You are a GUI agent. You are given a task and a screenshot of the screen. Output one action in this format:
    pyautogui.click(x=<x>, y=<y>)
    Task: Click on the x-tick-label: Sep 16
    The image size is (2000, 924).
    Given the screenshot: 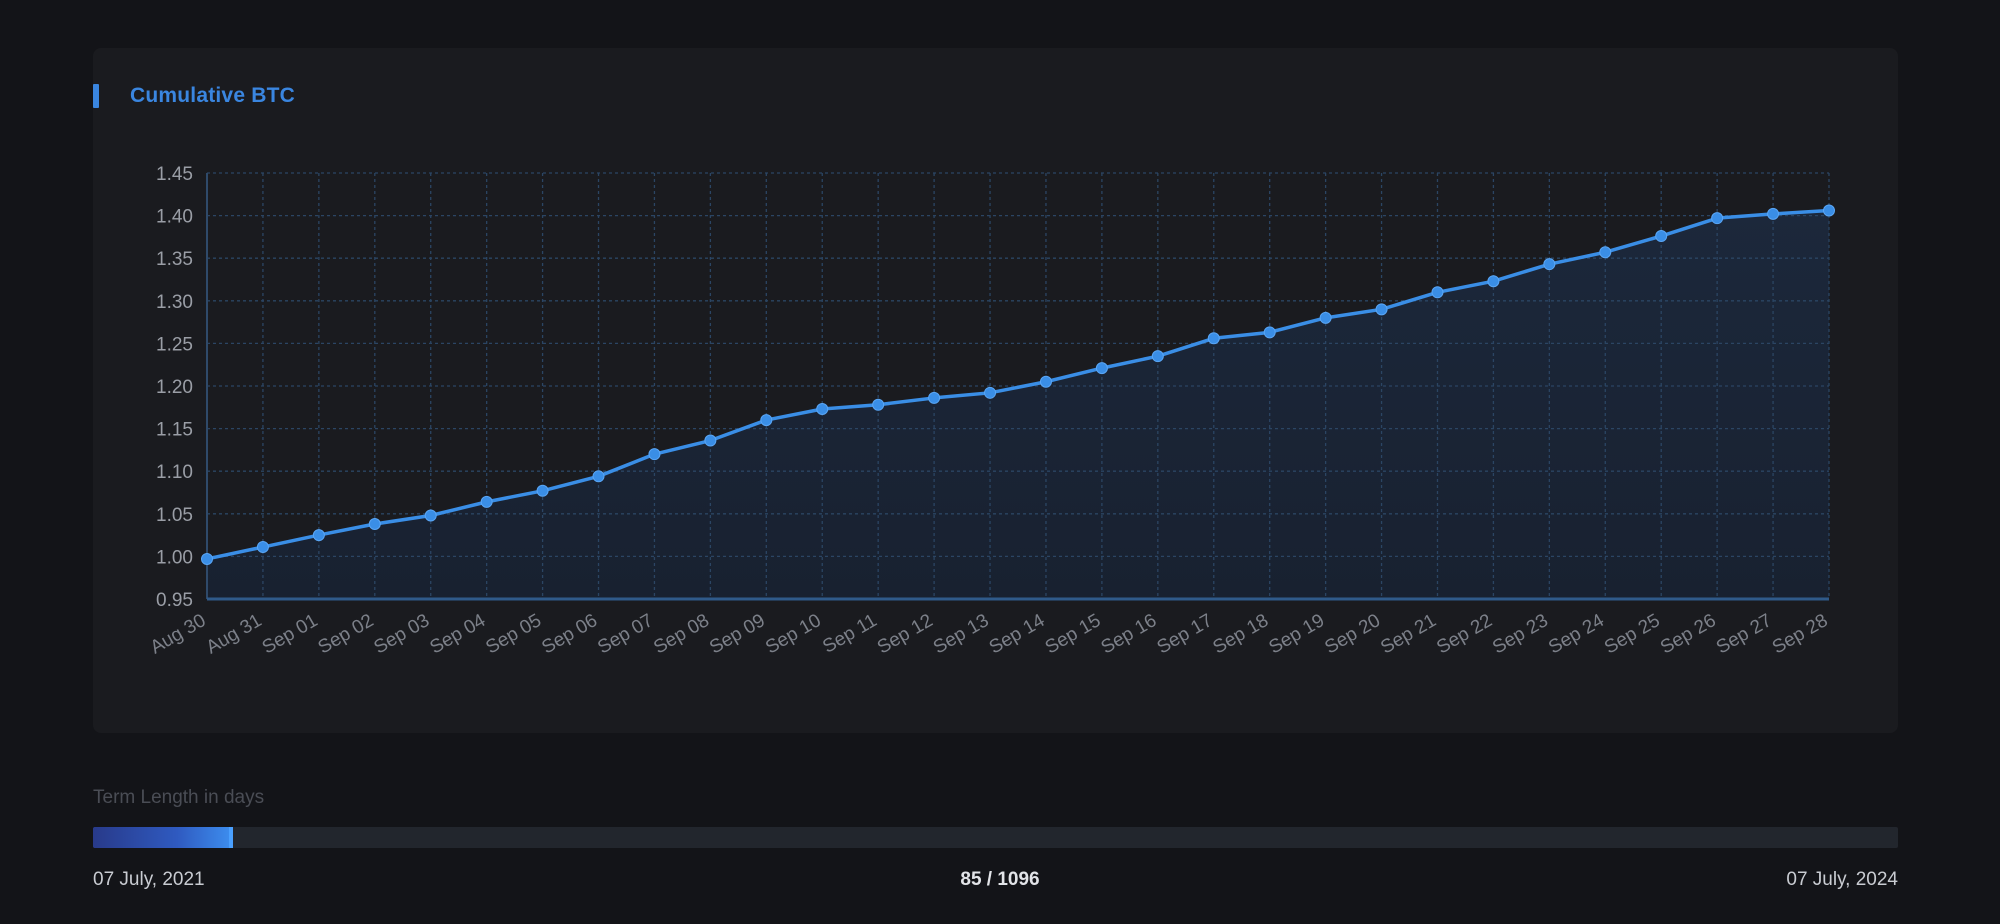 What is the action you would take?
    pyautogui.click(x=1129, y=634)
    